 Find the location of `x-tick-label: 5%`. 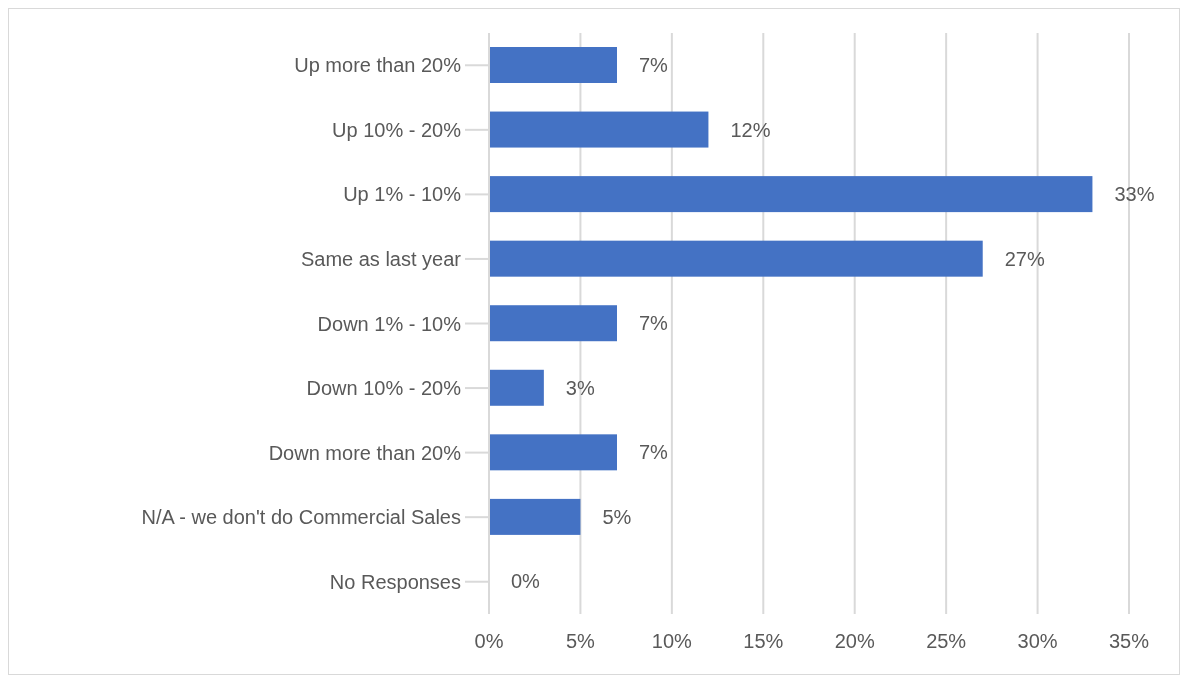

x-tick-label: 5% is located at coordinates (580, 641).